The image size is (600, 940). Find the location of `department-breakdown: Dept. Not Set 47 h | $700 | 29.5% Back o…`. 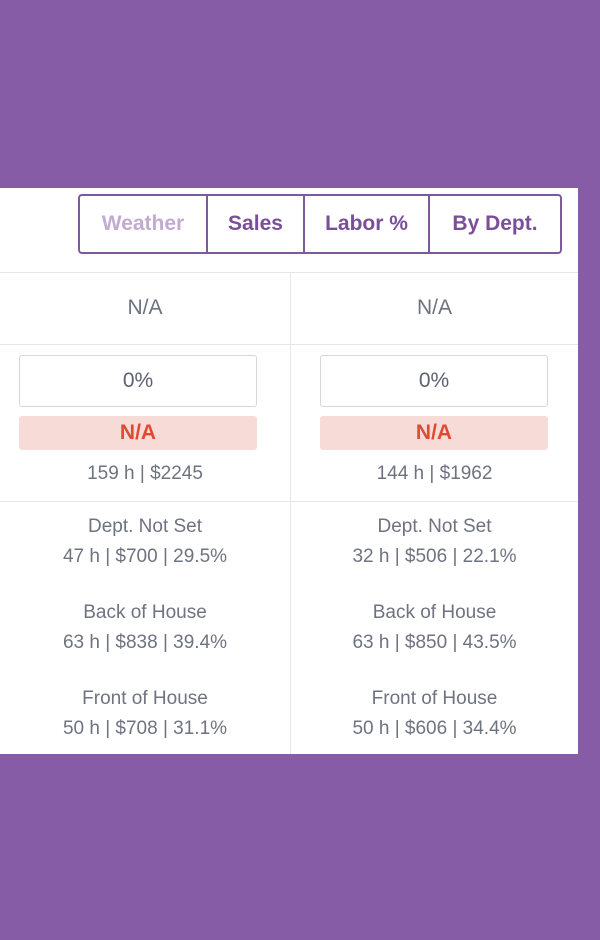

department-breakdown: Dept. Not Set 47 h | $700 | 29.5% Back o… is located at coordinates (145, 623).